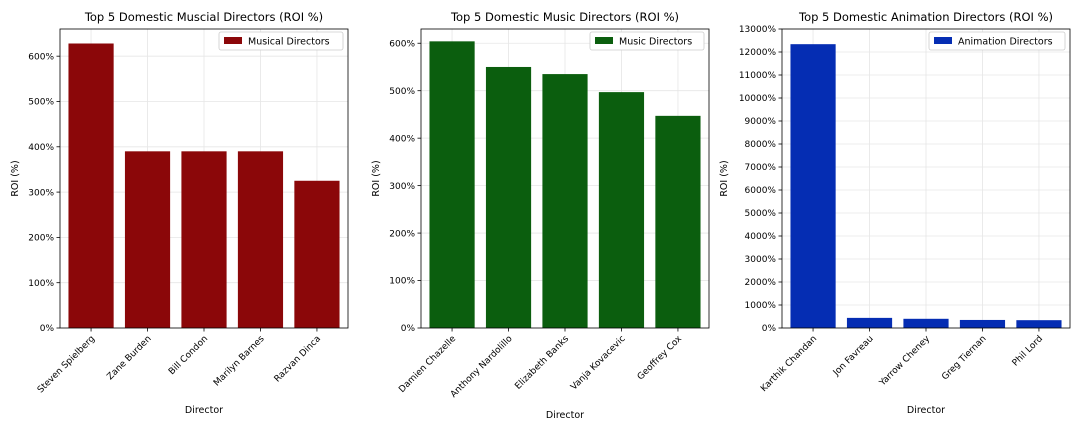  What do you see at coordinates (203, 17) in the screenshot?
I see `chart-title: Top 5 Domestic Muscial Directors (ROI %)` at bounding box center [203, 17].